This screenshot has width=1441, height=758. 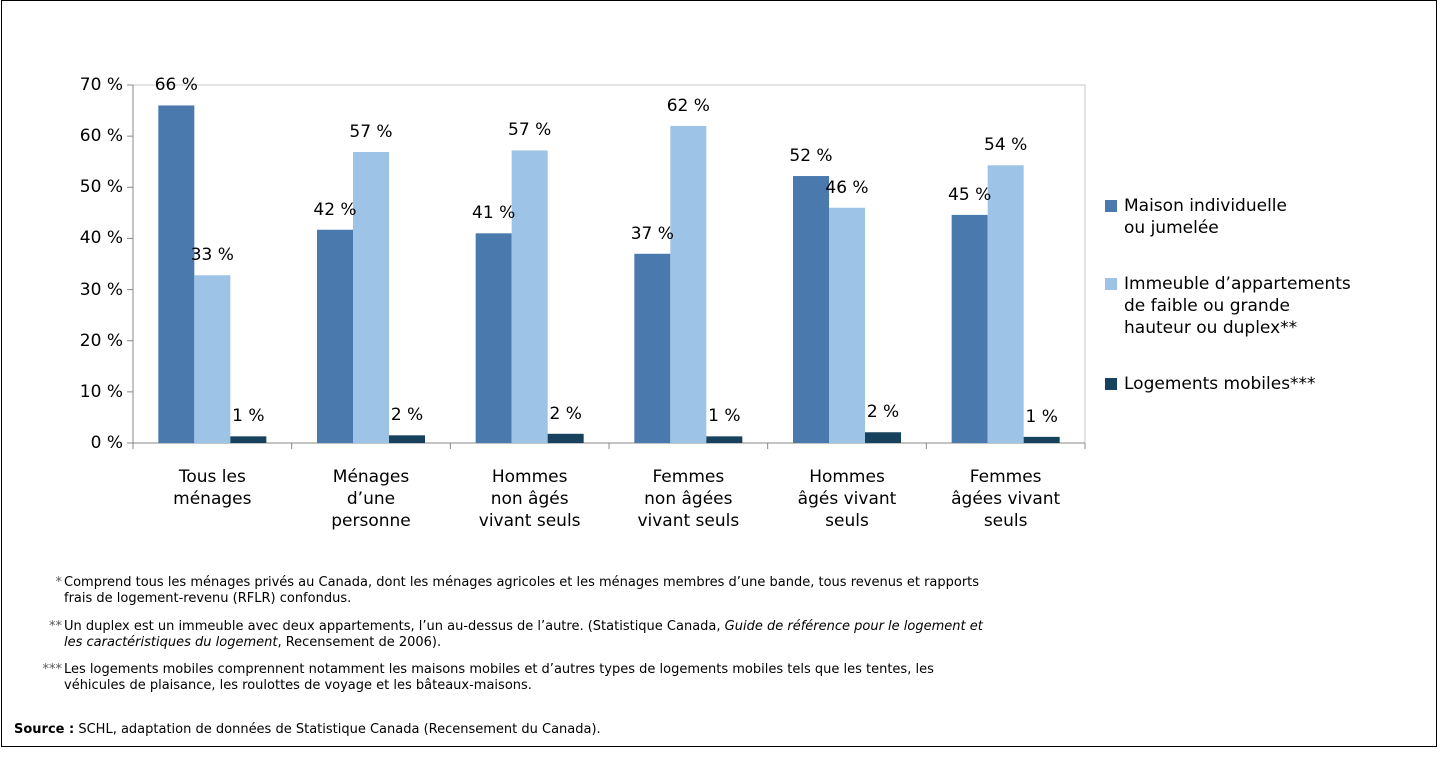 What do you see at coordinates (59, 582) in the screenshot?
I see `note-marker: *` at bounding box center [59, 582].